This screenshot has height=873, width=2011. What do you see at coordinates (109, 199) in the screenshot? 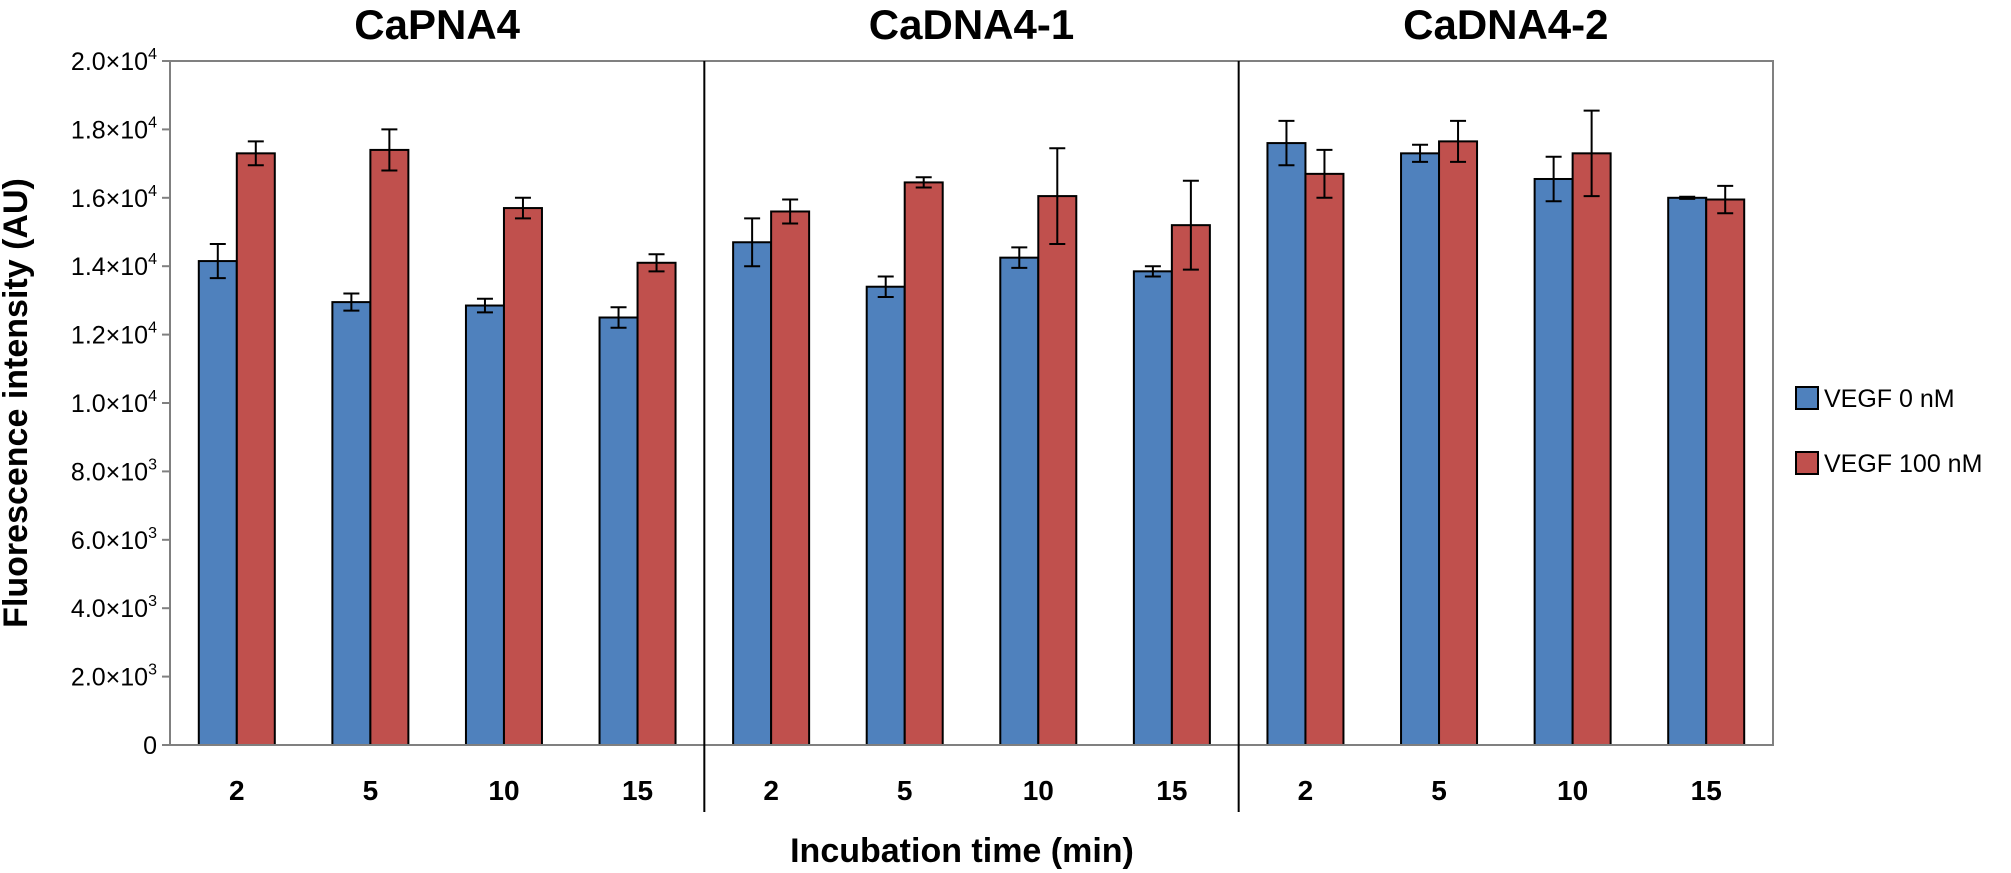
I see `y-tick-label-base: 1.6×10` at bounding box center [109, 199].